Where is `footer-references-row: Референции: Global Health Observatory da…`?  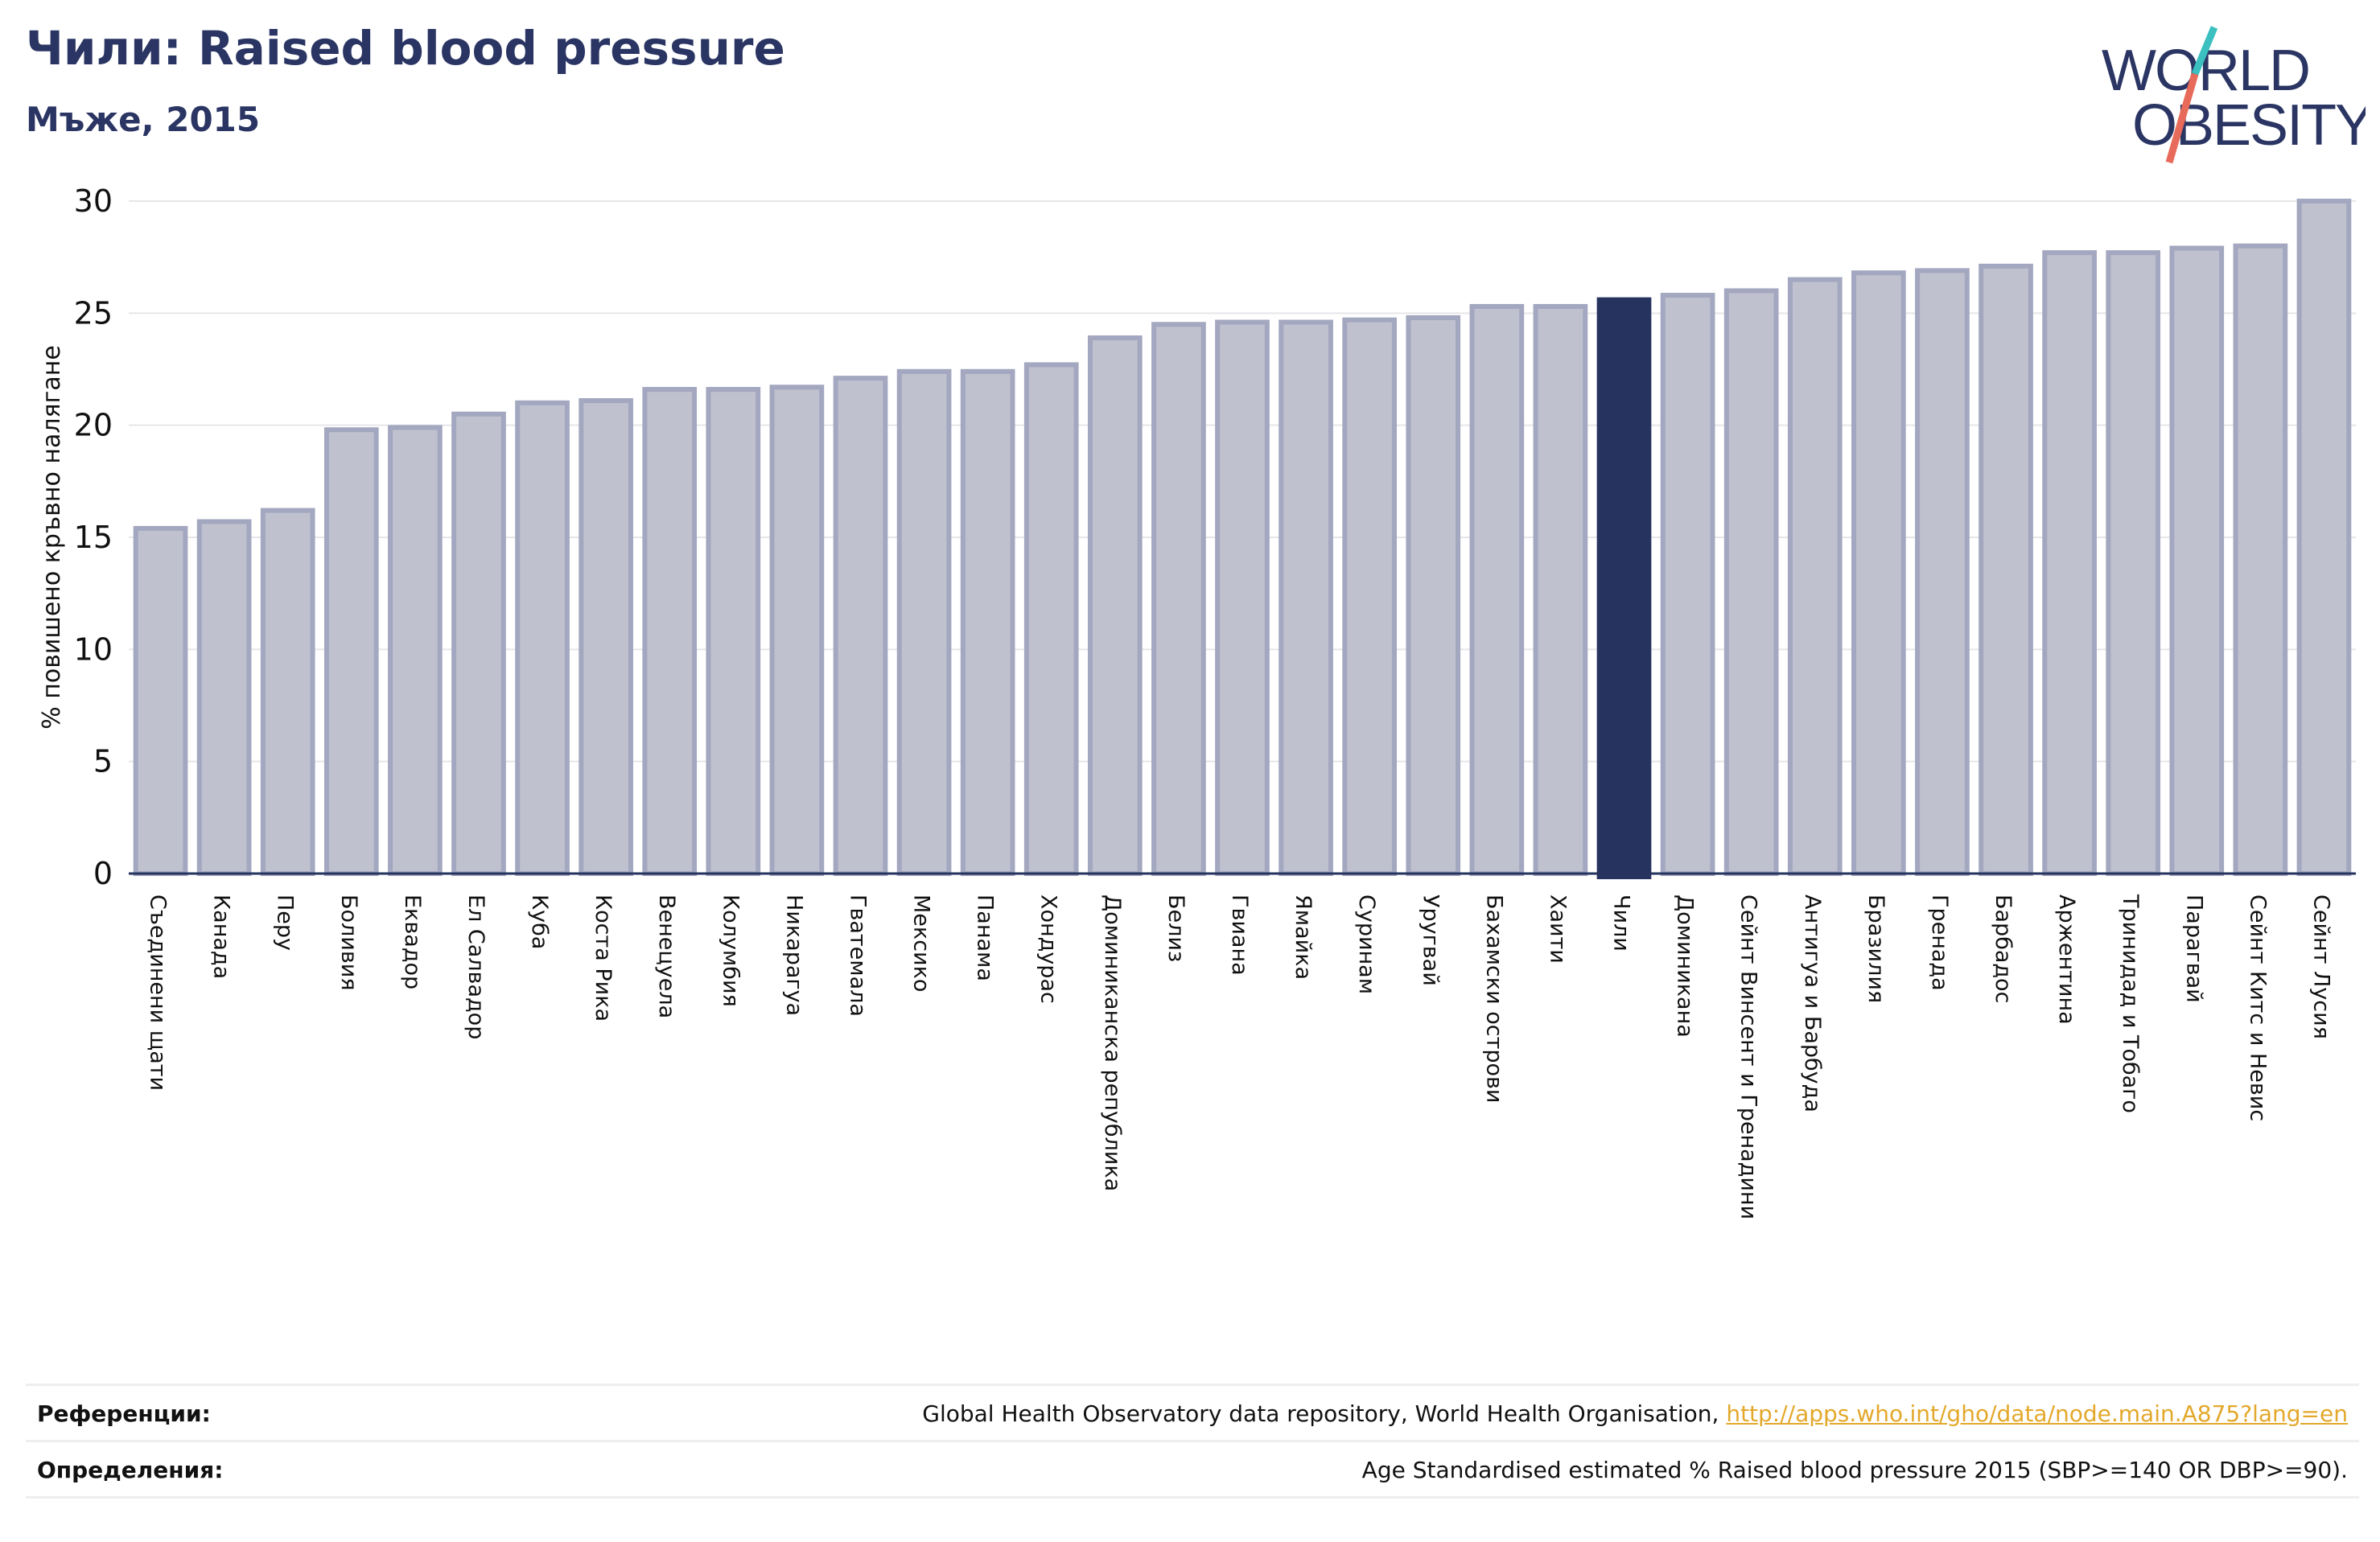
footer-references-row: Референции: Global Health Observatory da… is located at coordinates (1192, 1412).